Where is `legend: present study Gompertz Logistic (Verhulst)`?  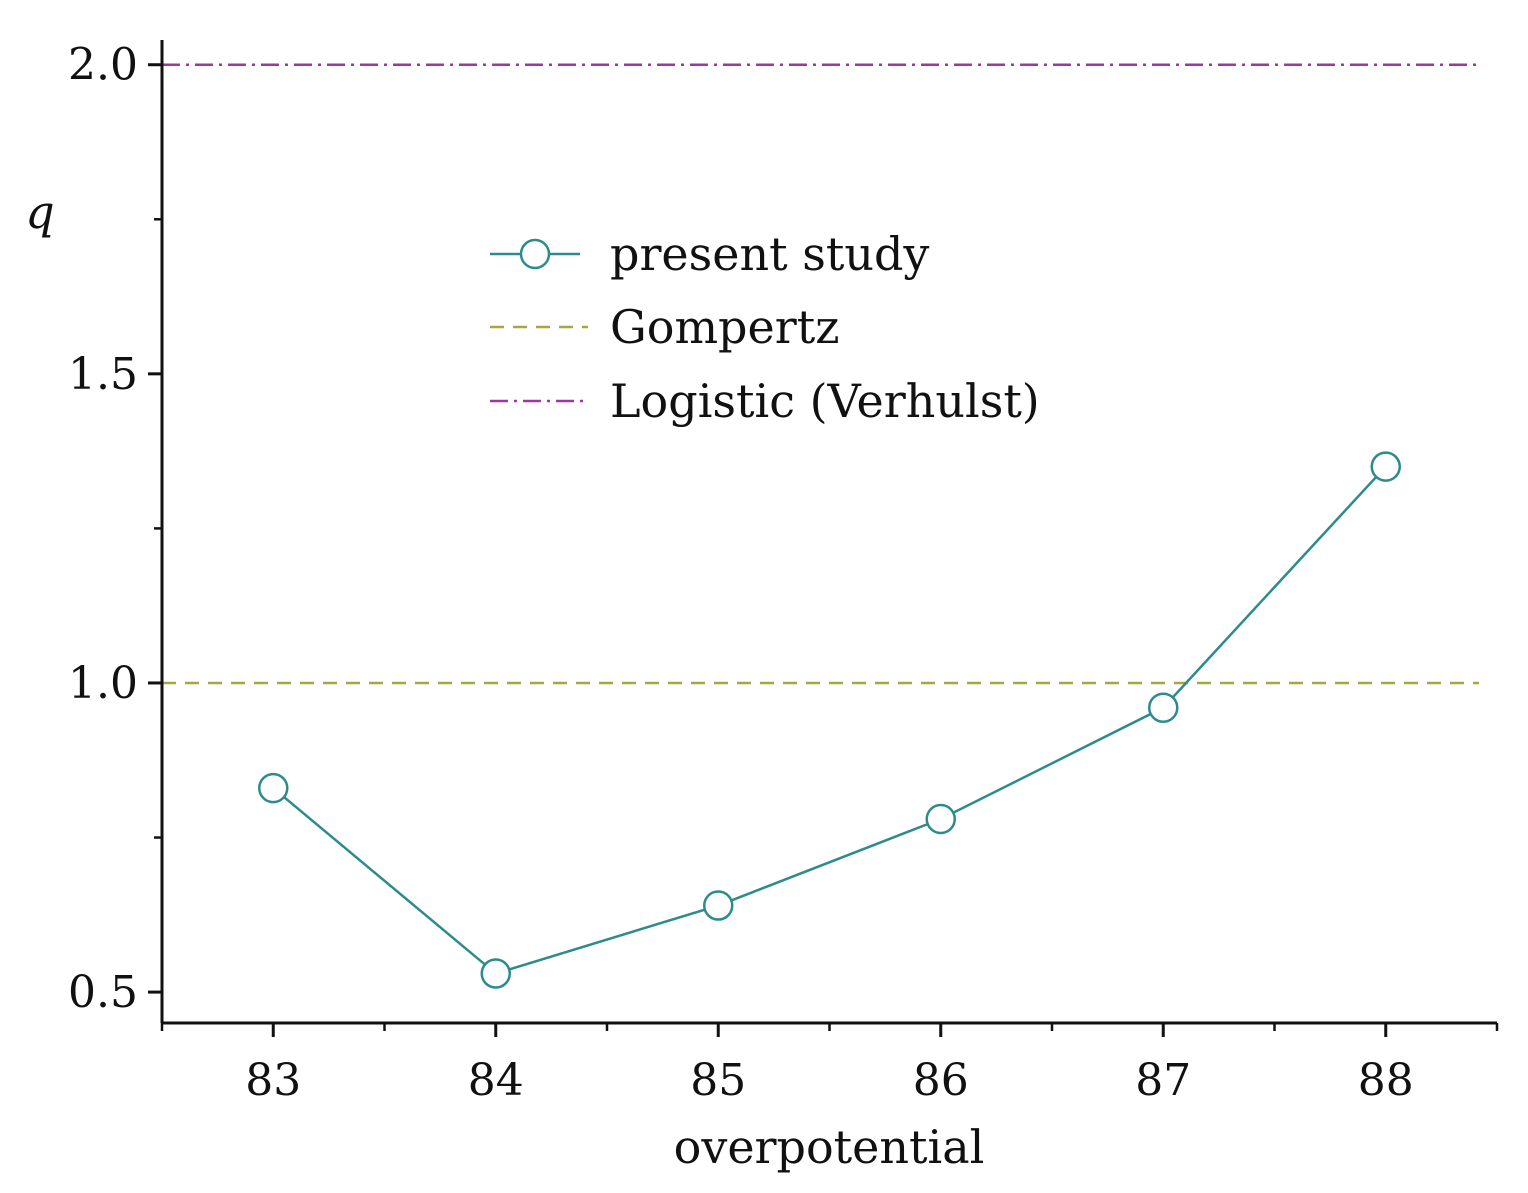
legend: present study Gompertz Logistic (Verhulst) is located at coordinates (765, 327).